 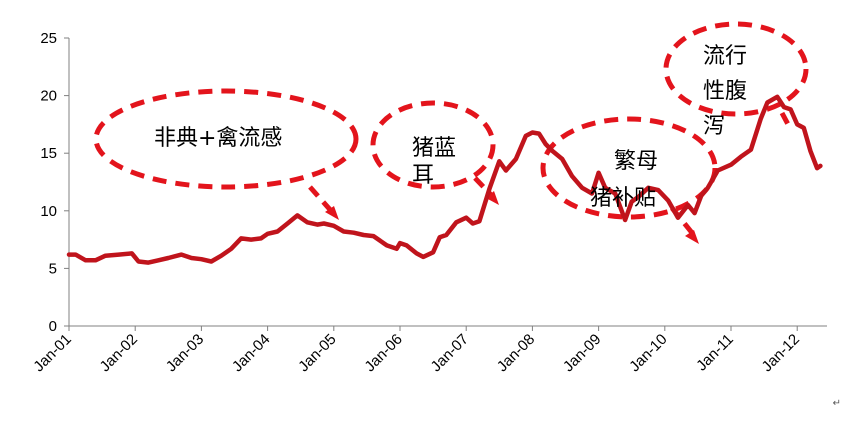 What do you see at coordinates (648, 353) in the screenshot?
I see `x-tick-label: Jan-10` at bounding box center [648, 353].